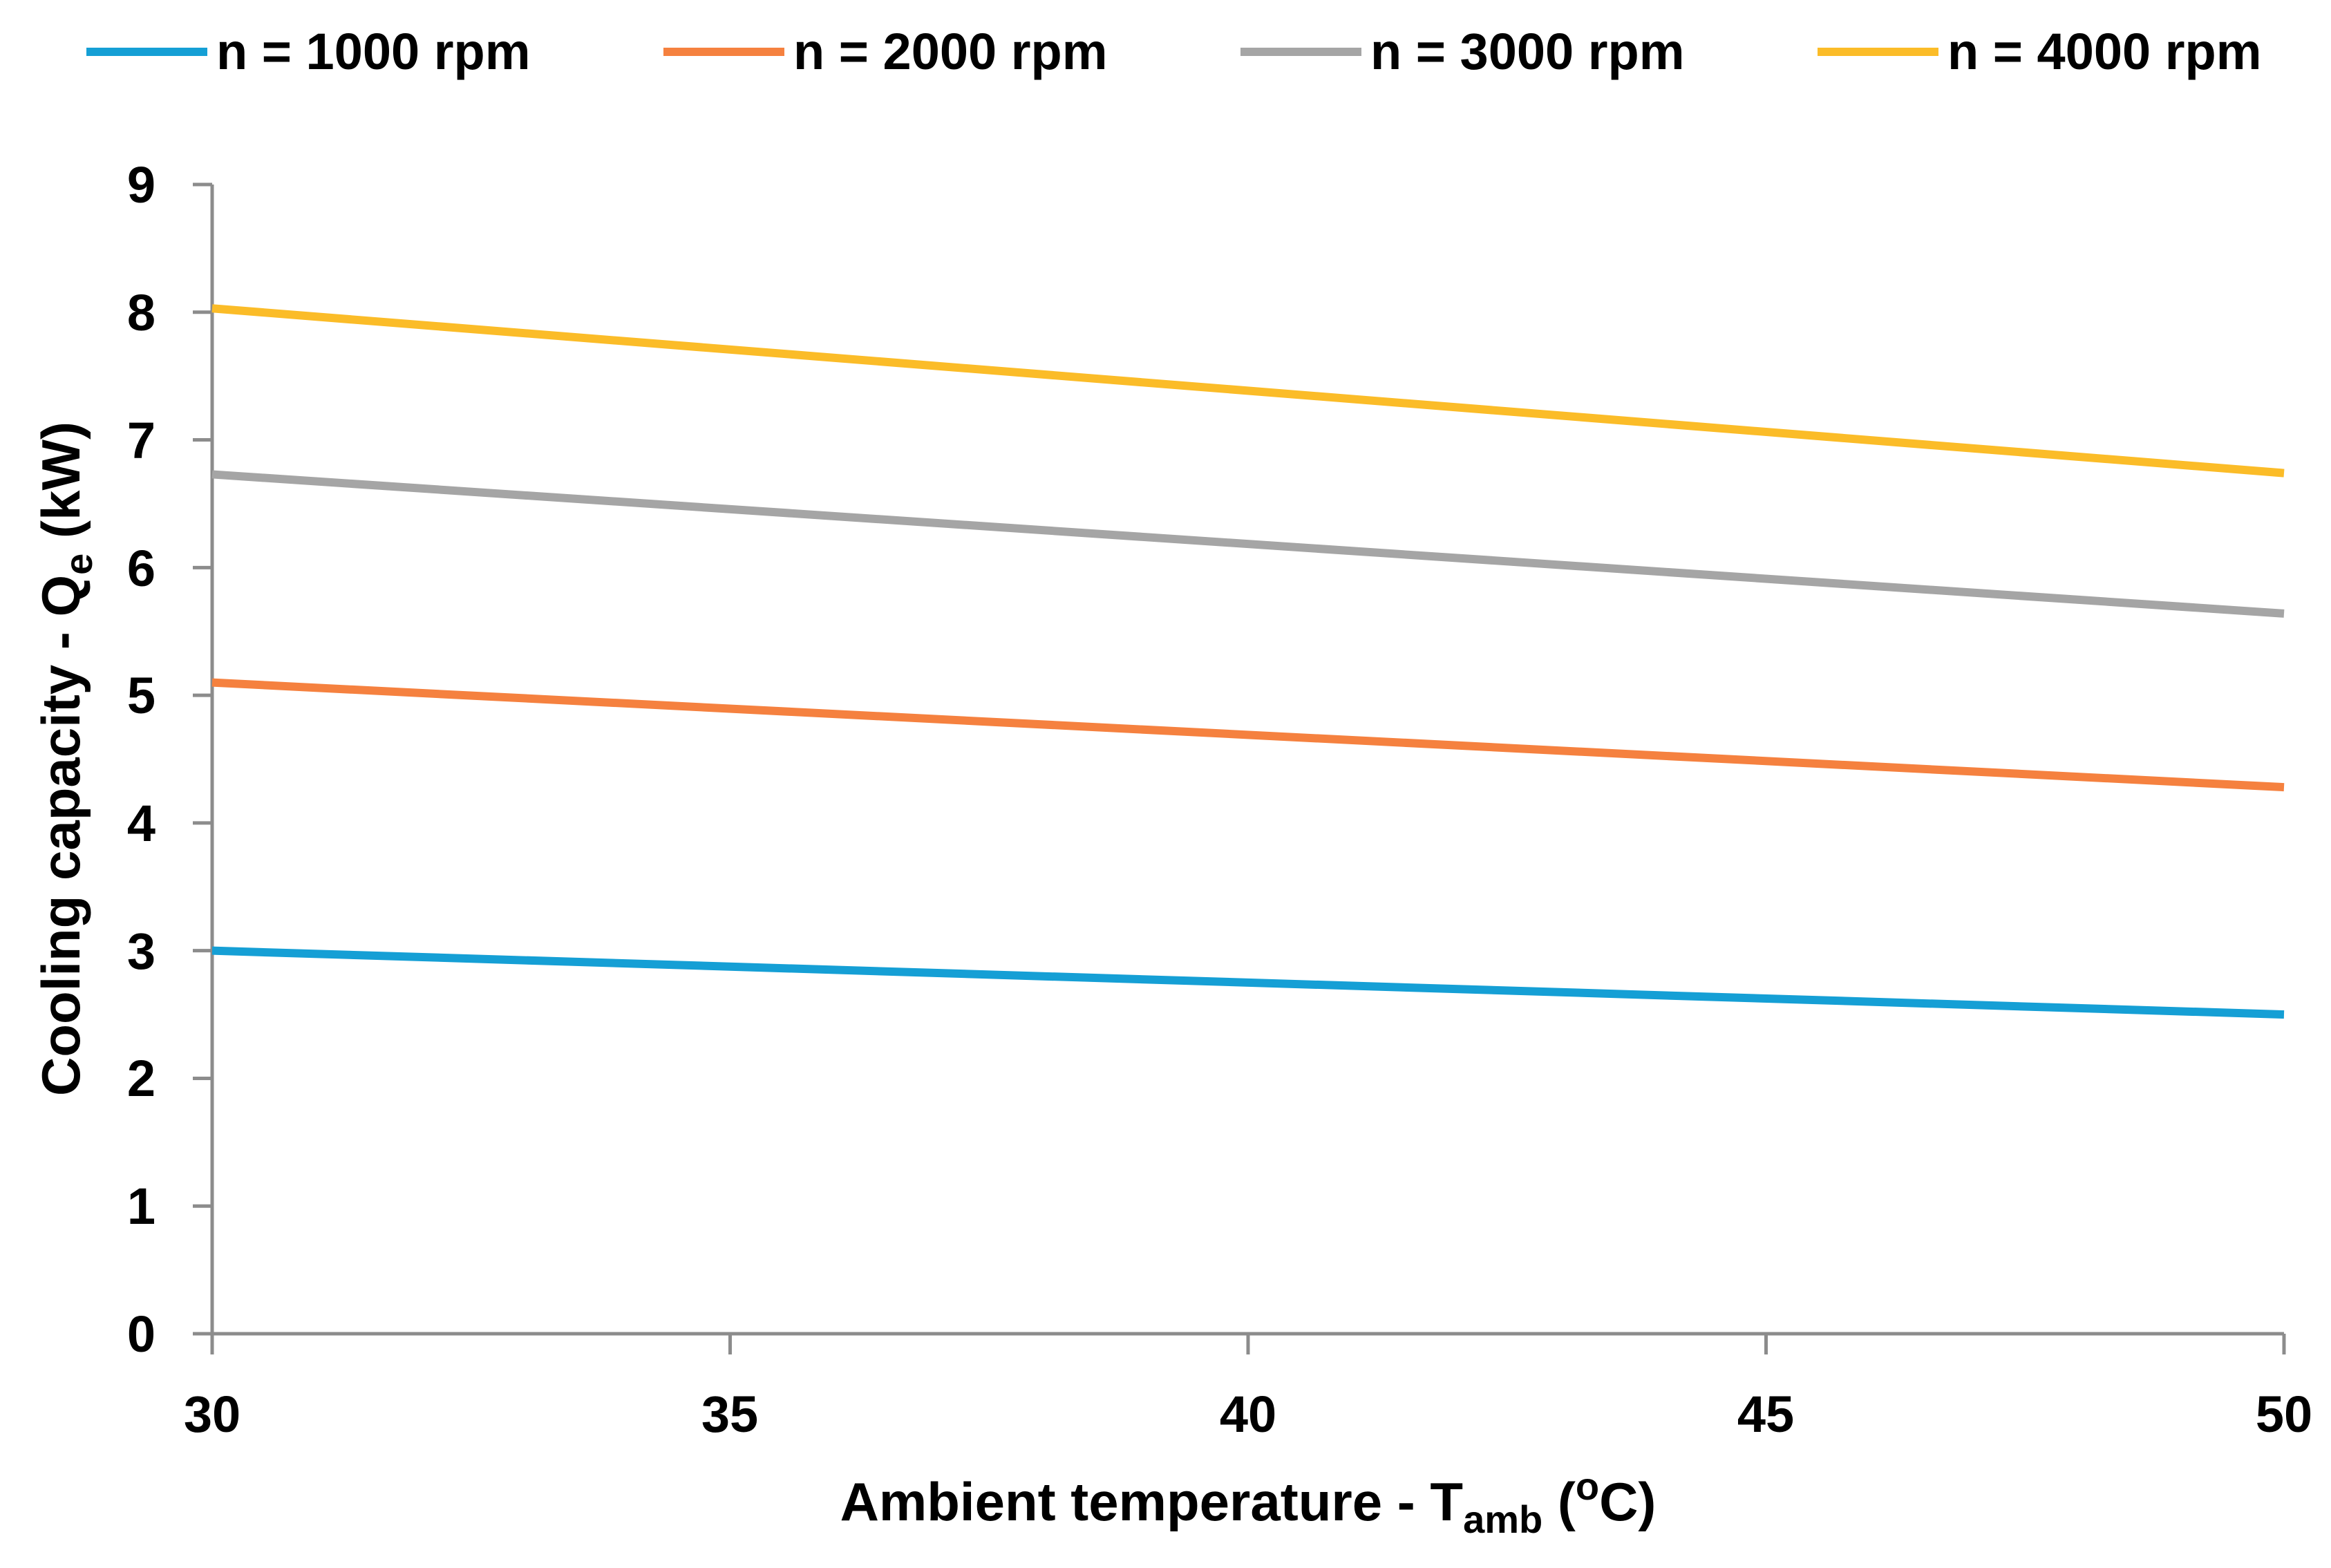 The height and width of the screenshot is (1568, 2331). I want to click on legend-item-1000: n = 1000 rpm, so click(308, 51).